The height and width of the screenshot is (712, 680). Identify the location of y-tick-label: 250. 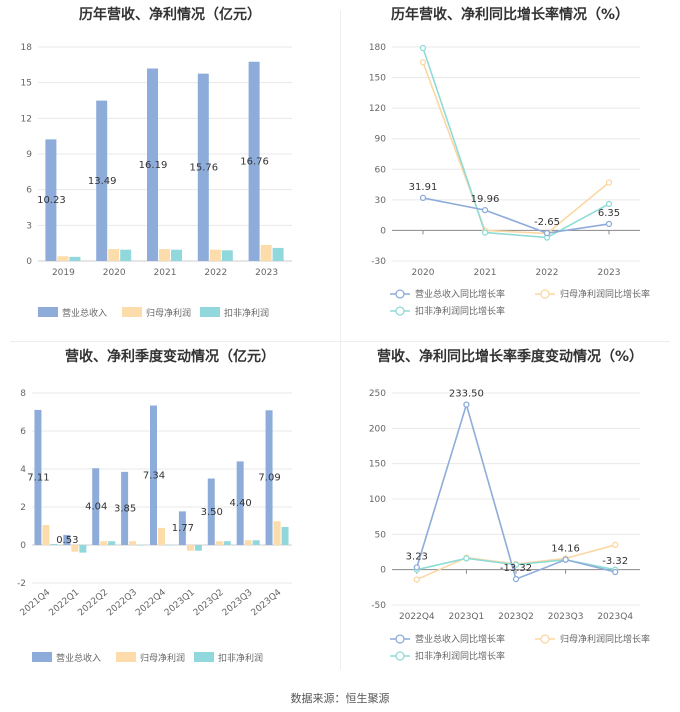
(377, 394).